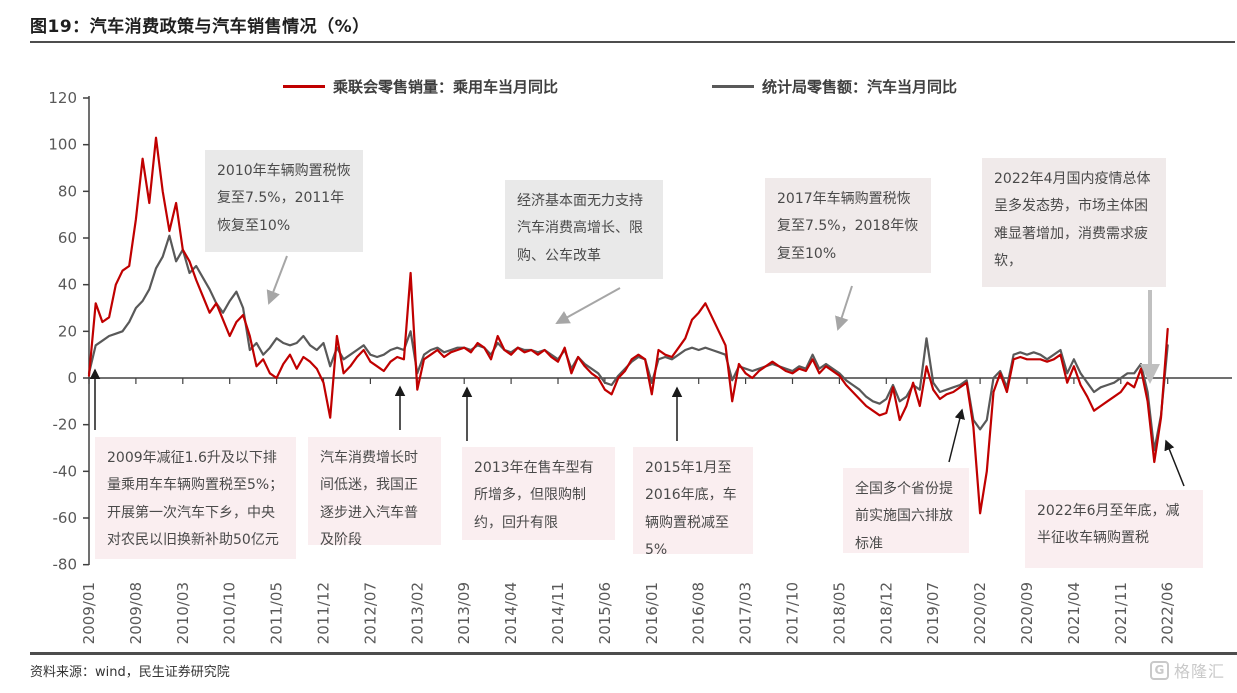  What do you see at coordinates (1159, 670) in the screenshot?
I see `gelonghui-logo-icon: G` at bounding box center [1159, 670].